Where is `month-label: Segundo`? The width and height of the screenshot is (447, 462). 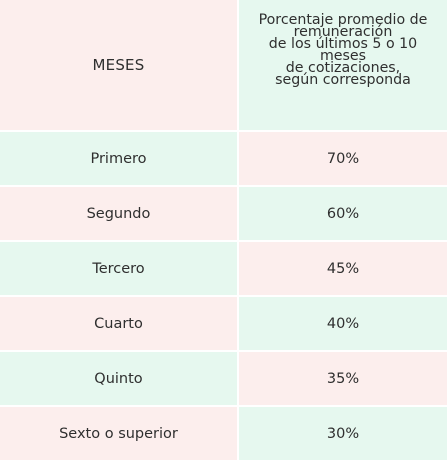 month-label: Segundo is located at coordinates (118, 213).